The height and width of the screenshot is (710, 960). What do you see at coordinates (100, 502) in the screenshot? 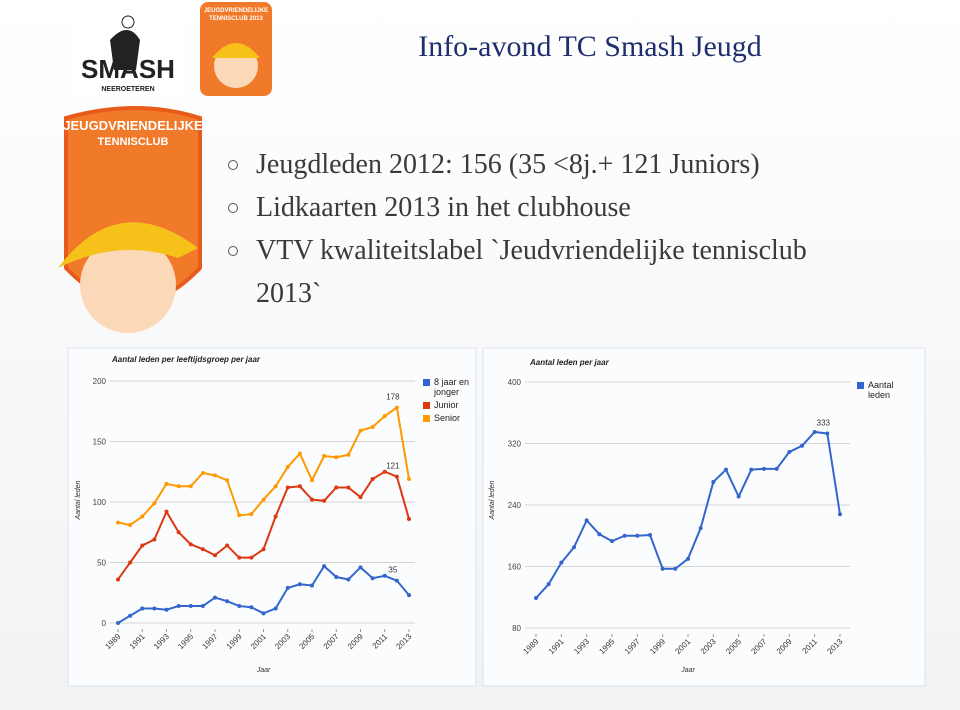
I see `y-tick-label: 100` at bounding box center [100, 502].